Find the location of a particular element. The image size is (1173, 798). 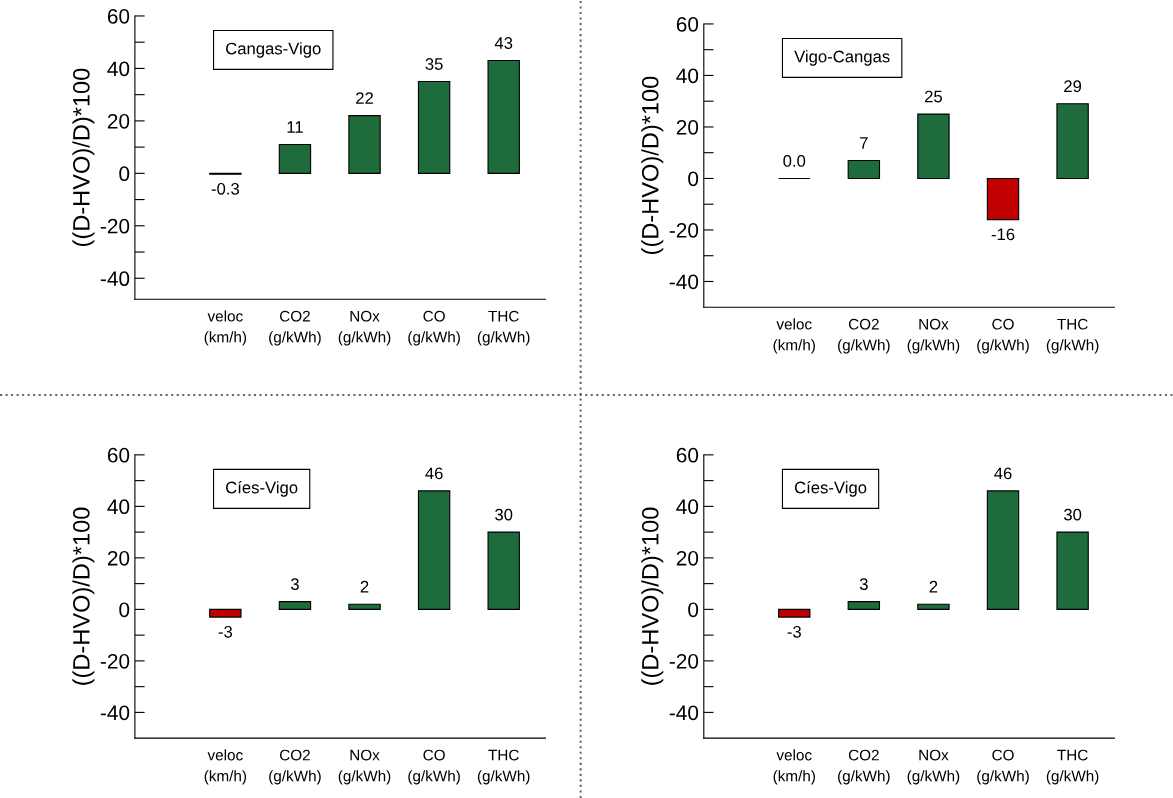

text: Vigo-Cangas is located at coordinates (842, 58).